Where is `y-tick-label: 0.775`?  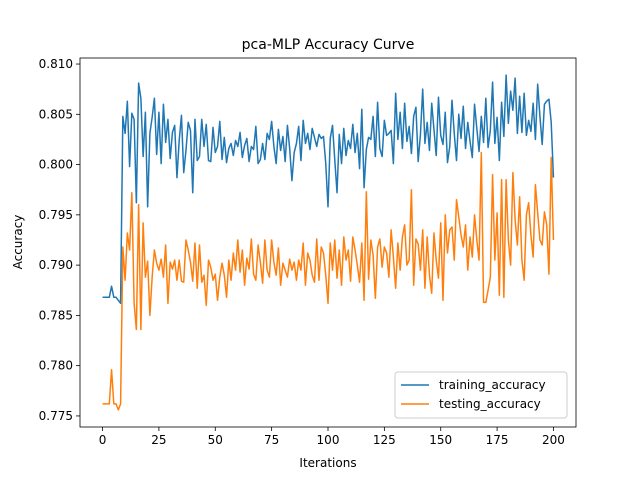 y-tick-label: 0.775 is located at coordinates (56, 416).